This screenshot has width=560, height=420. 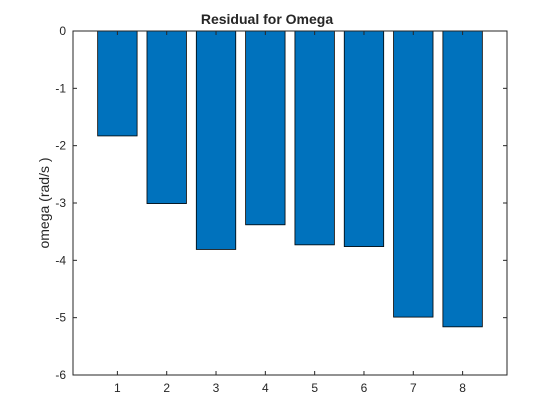 I want to click on x-tick-label: 2, so click(x=166, y=388).